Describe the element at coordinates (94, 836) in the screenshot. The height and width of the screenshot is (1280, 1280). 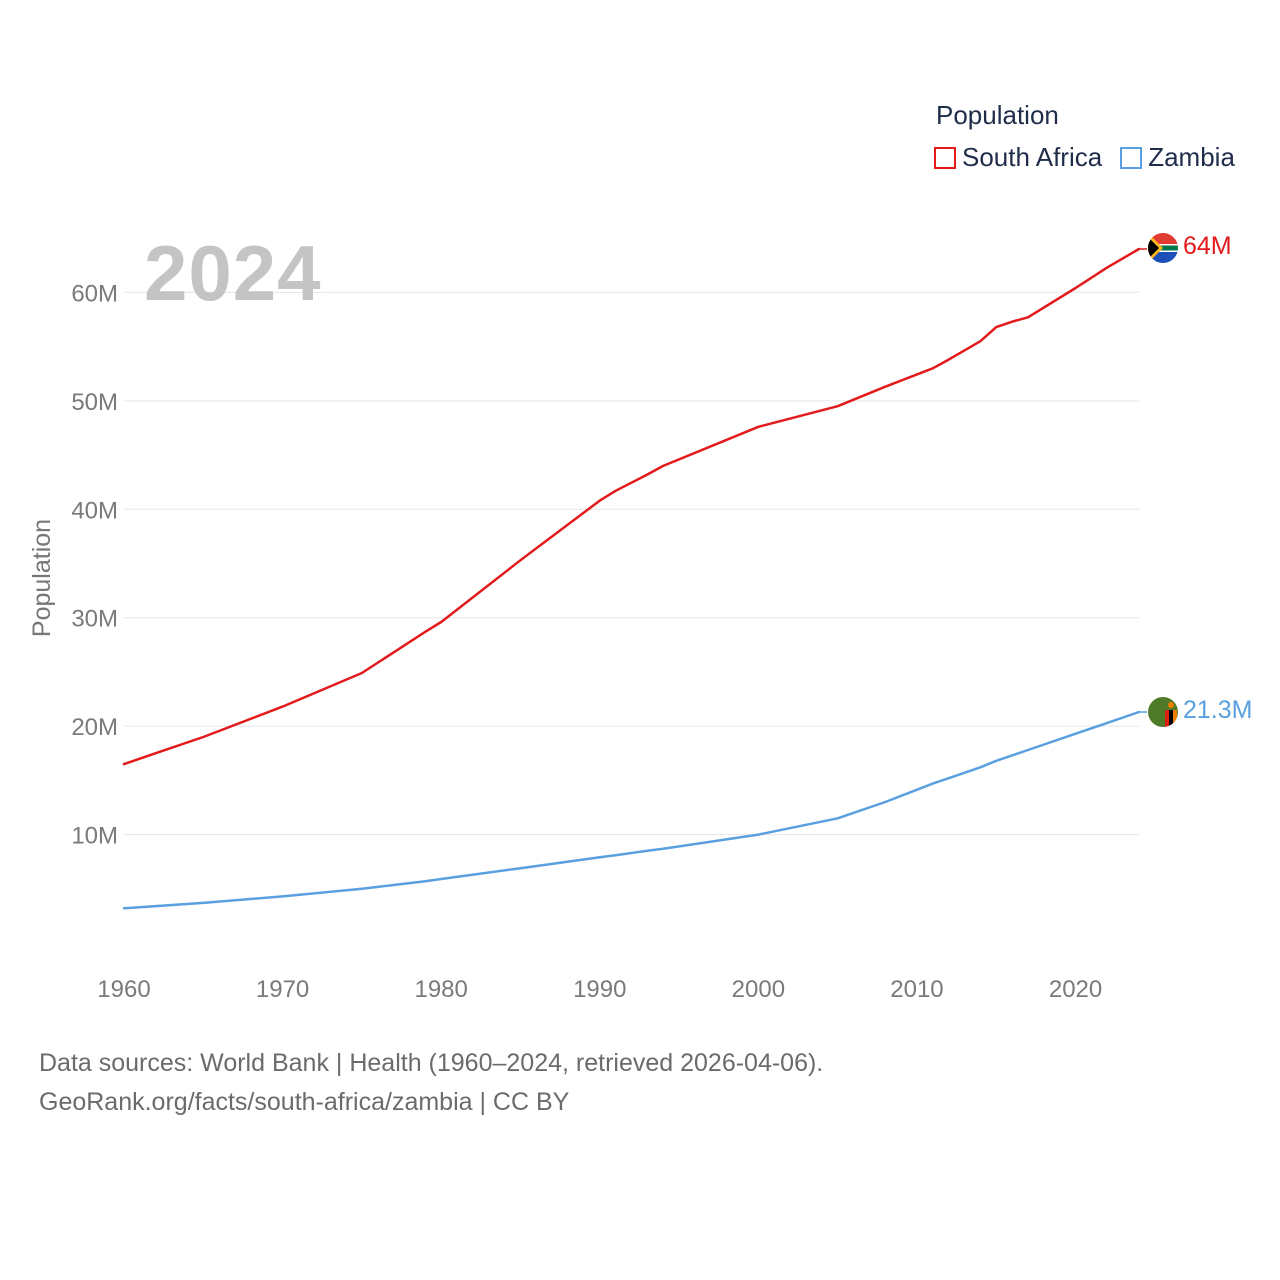
I see `y-tick-label: 10M` at that location.